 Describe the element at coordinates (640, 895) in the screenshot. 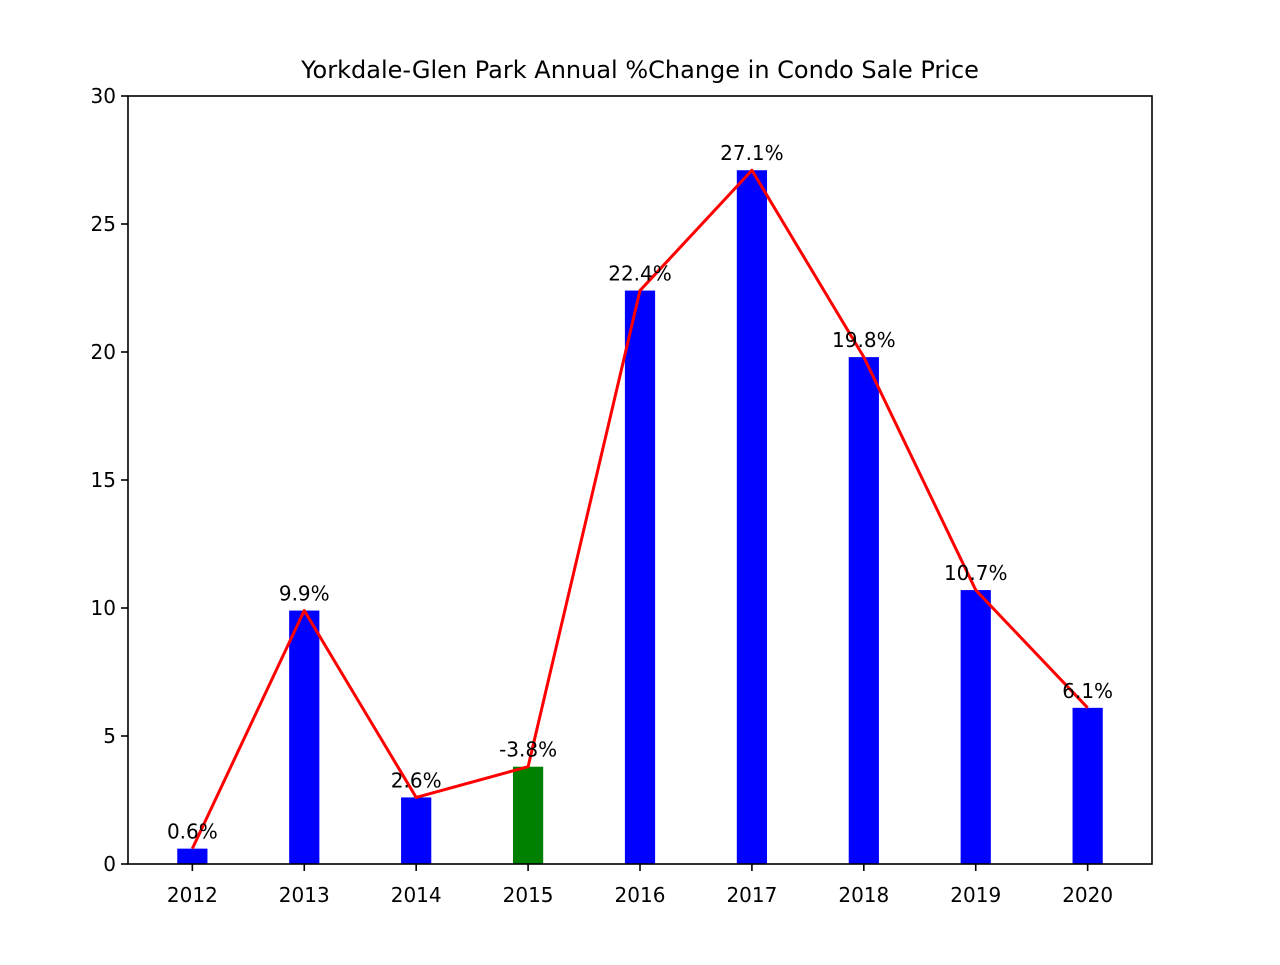

I see `x-tick-label: 2016` at that location.